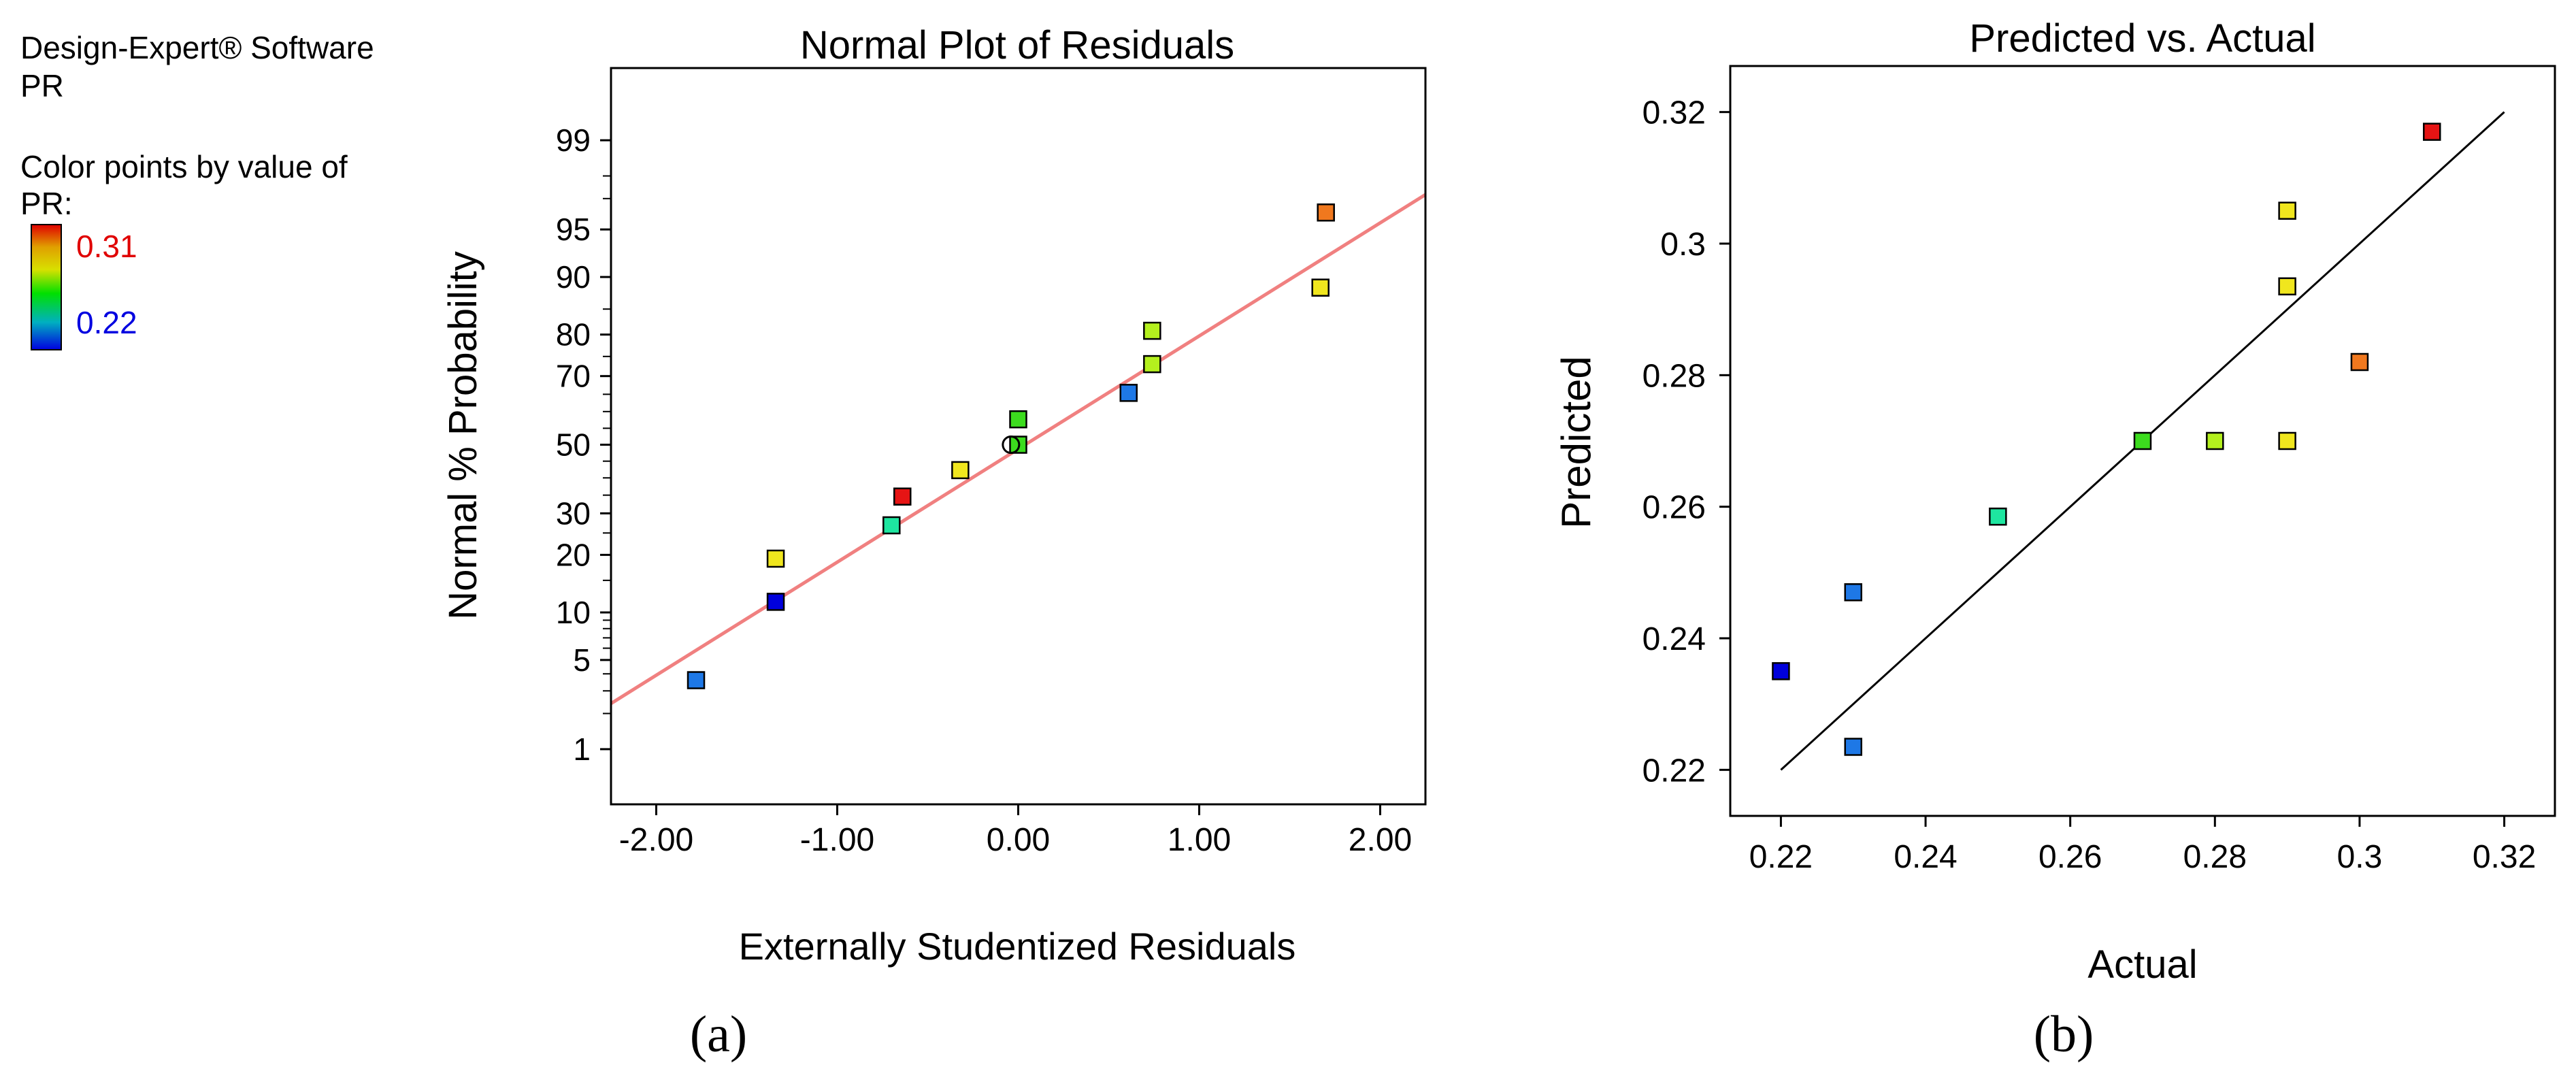 The height and width of the screenshot is (1084, 2576). I want to click on chart-a-xtick-label-4: 2.00, so click(1381, 840).